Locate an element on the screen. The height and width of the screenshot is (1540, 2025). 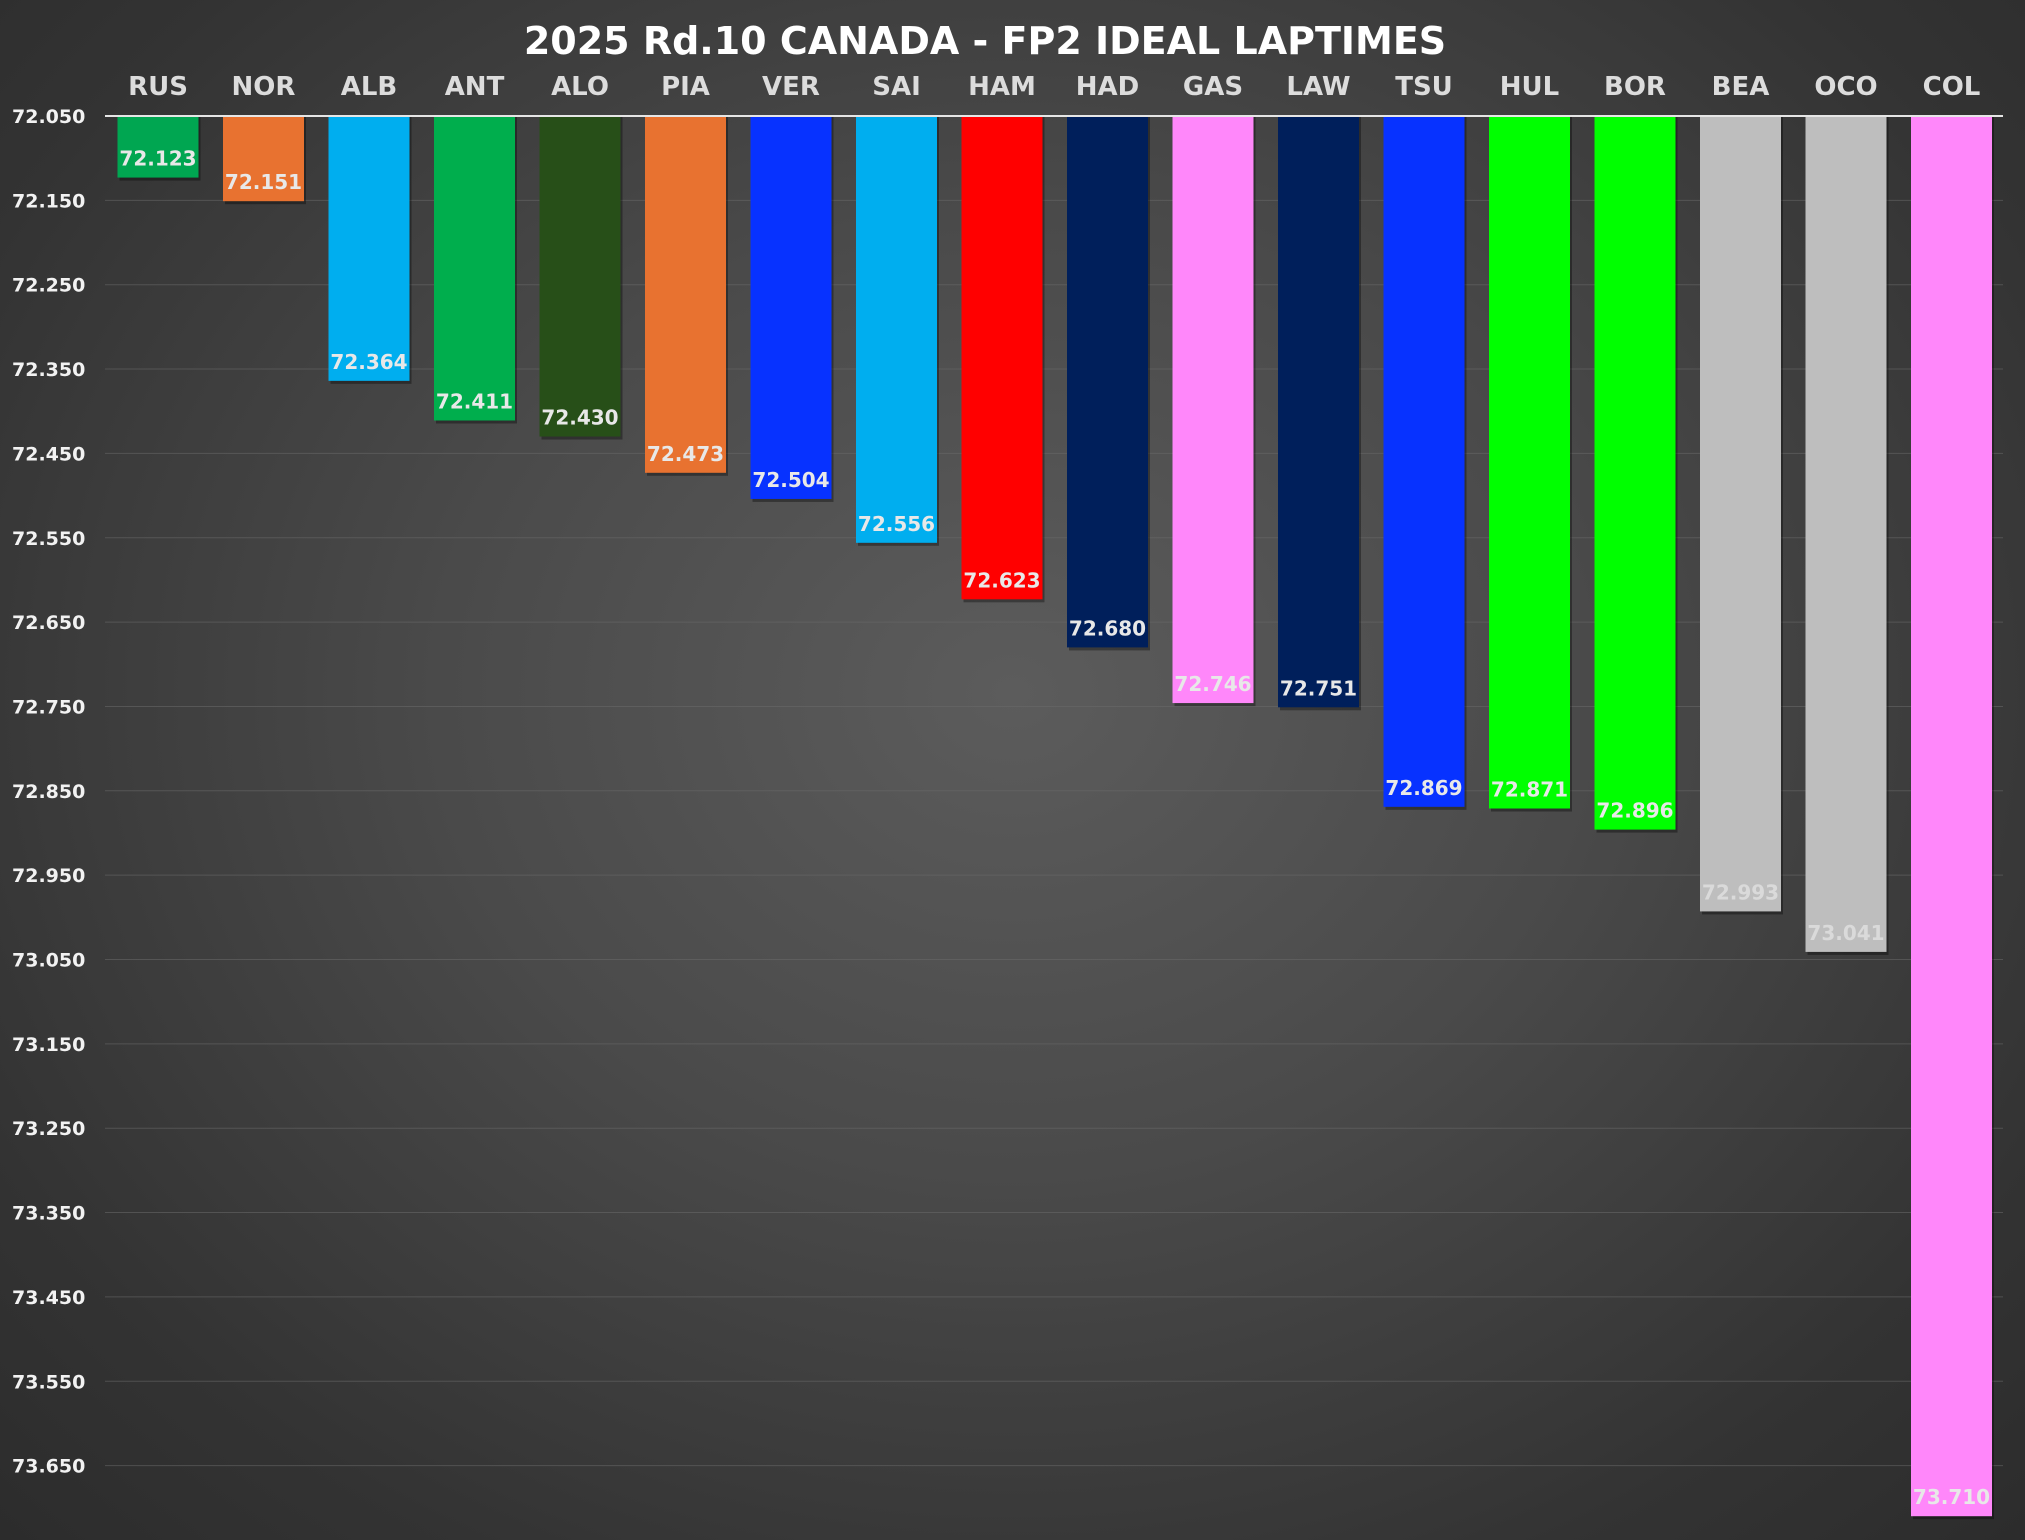
value-label-bea: 72.993 is located at coordinates (1740, 892).